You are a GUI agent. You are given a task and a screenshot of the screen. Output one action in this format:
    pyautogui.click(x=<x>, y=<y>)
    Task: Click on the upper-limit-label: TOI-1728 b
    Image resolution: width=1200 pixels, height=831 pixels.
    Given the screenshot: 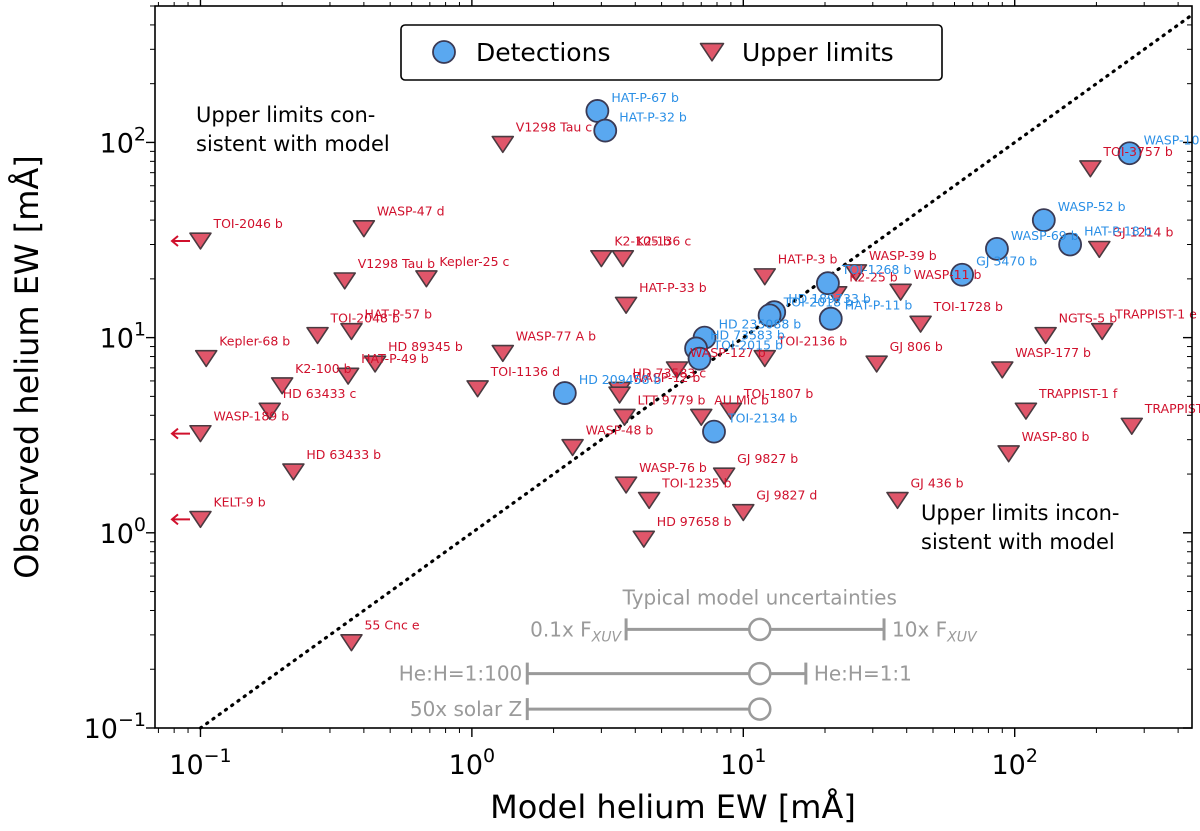 What is the action you would take?
    pyautogui.click(x=968, y=306)
    